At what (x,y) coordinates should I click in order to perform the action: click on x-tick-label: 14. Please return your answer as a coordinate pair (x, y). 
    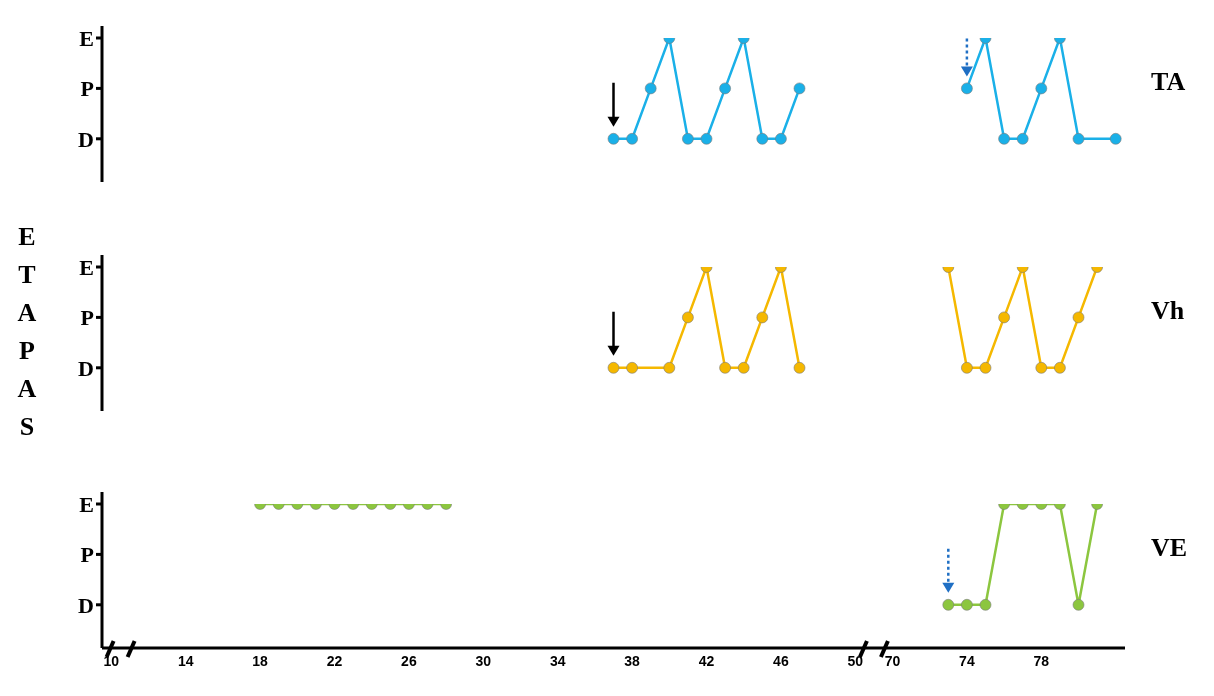
    Looking at the image, I should click on (185, 660).